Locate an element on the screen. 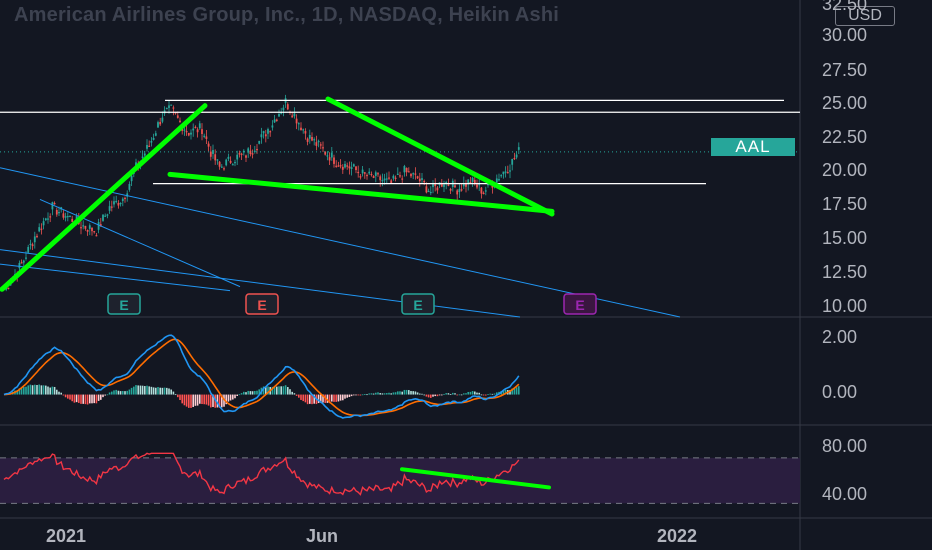  trend-channel-line is located at coordinates (140, 243).